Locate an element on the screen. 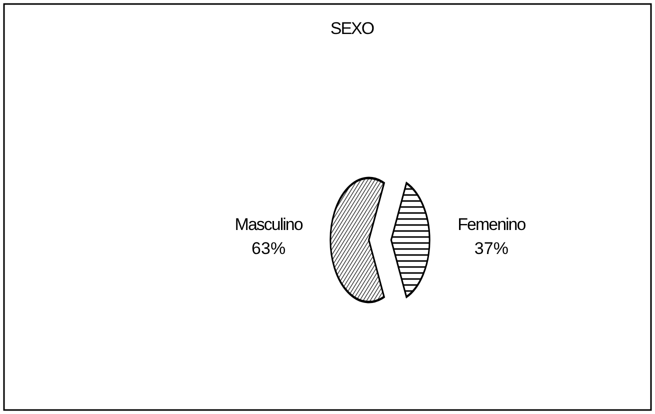 This screenshot has width=655, height=414. data-label: 37% is located at coordinates (491, 248).